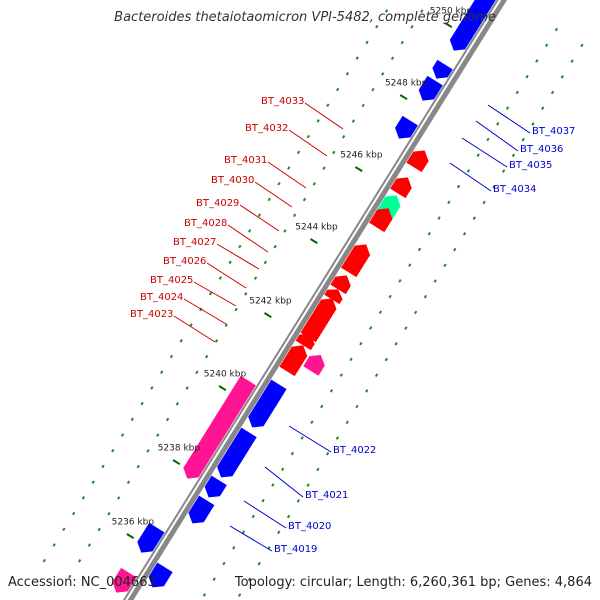 This screenshot has height=600, width=600. What do you see at coordinates (245, 160) in the screenshot?
I see `gene-label: BT_4031` at bounding box center [245, 160].